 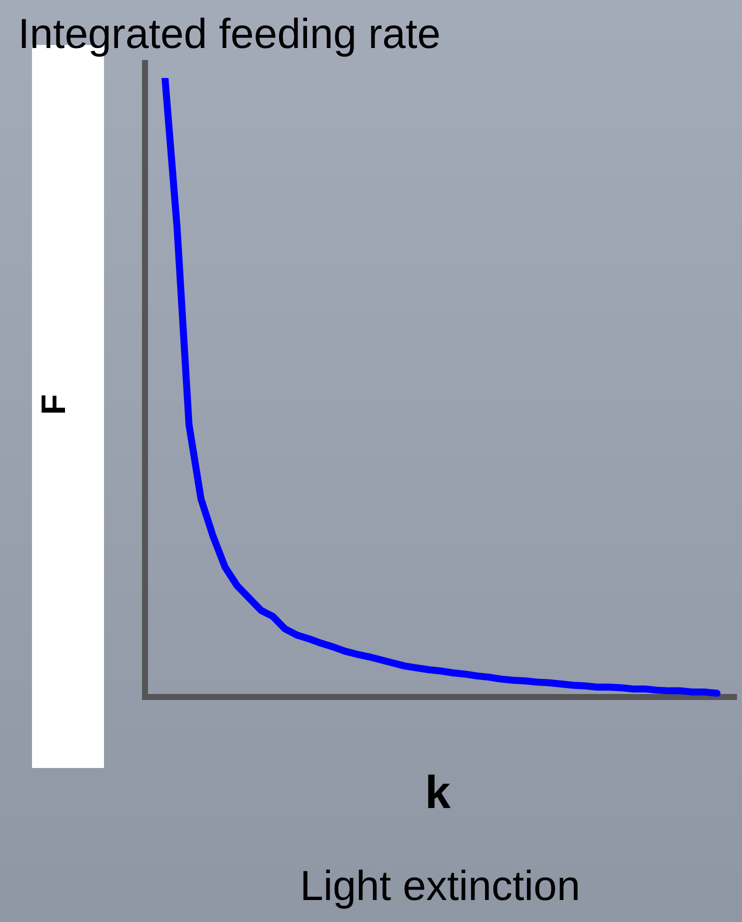 What do you see at coordinates (229, 34) in the screenshot?
I see `chart-title: Integrated feeding rate` at bounding box center [229, 34].